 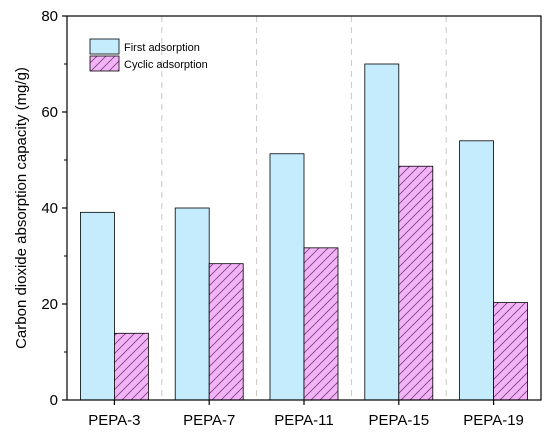 What do you see at coordinates (166, 65) in the screenshot?
I see `legend-label-cyclic-adsorption: Cyclic adsorption` at bounding box center [166, 65].